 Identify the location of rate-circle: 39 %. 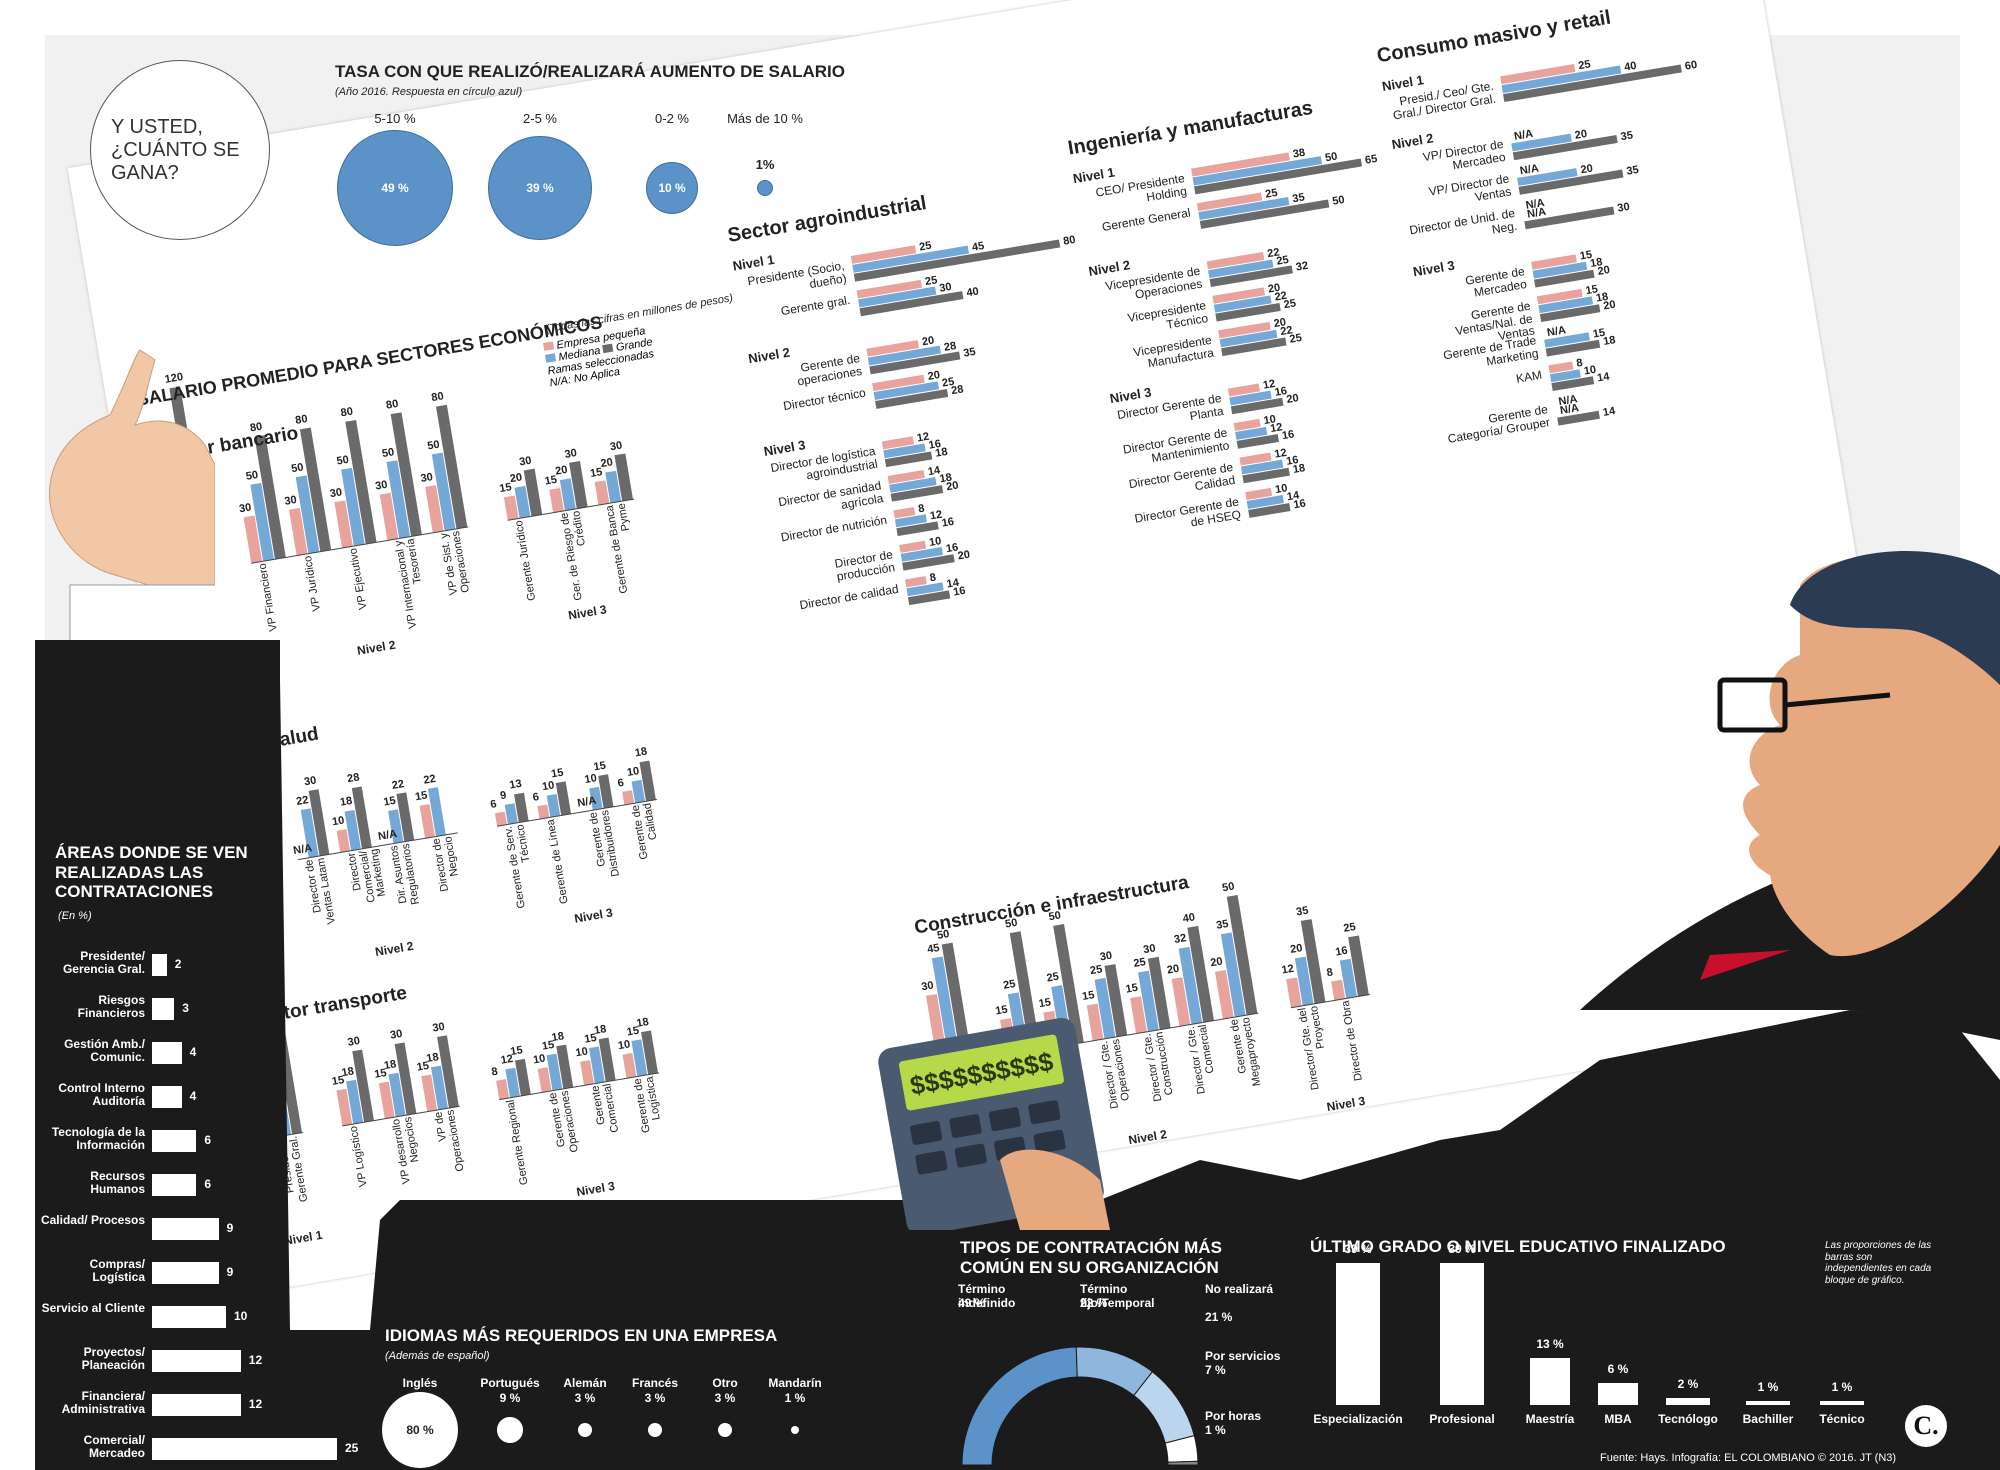
(540, 188).